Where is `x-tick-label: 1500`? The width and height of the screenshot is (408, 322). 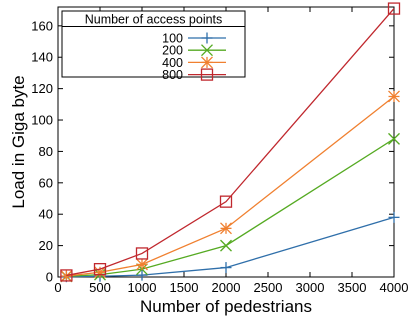 x-tick-label: 1500 is located at coordinates (184, 287).